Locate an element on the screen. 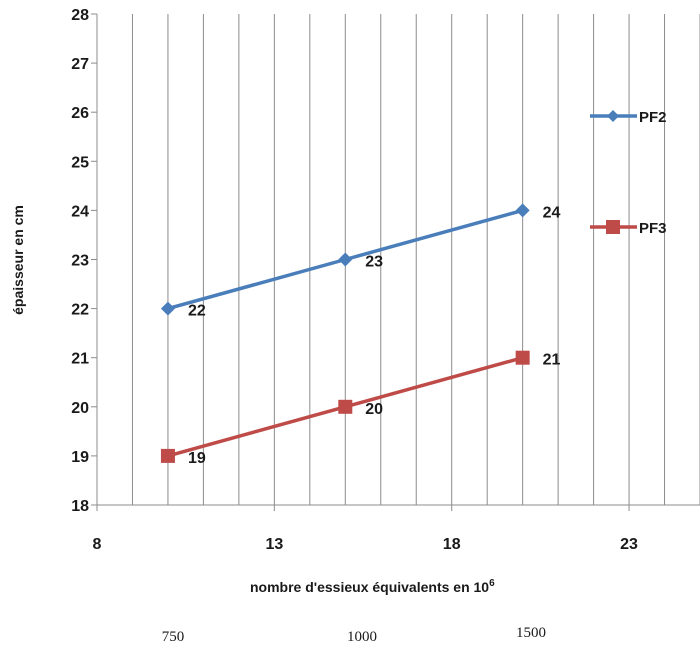 The height and width of the screenshot is (654, 700). y-tick-label-28: 28 is located at coordinates (80, 15).